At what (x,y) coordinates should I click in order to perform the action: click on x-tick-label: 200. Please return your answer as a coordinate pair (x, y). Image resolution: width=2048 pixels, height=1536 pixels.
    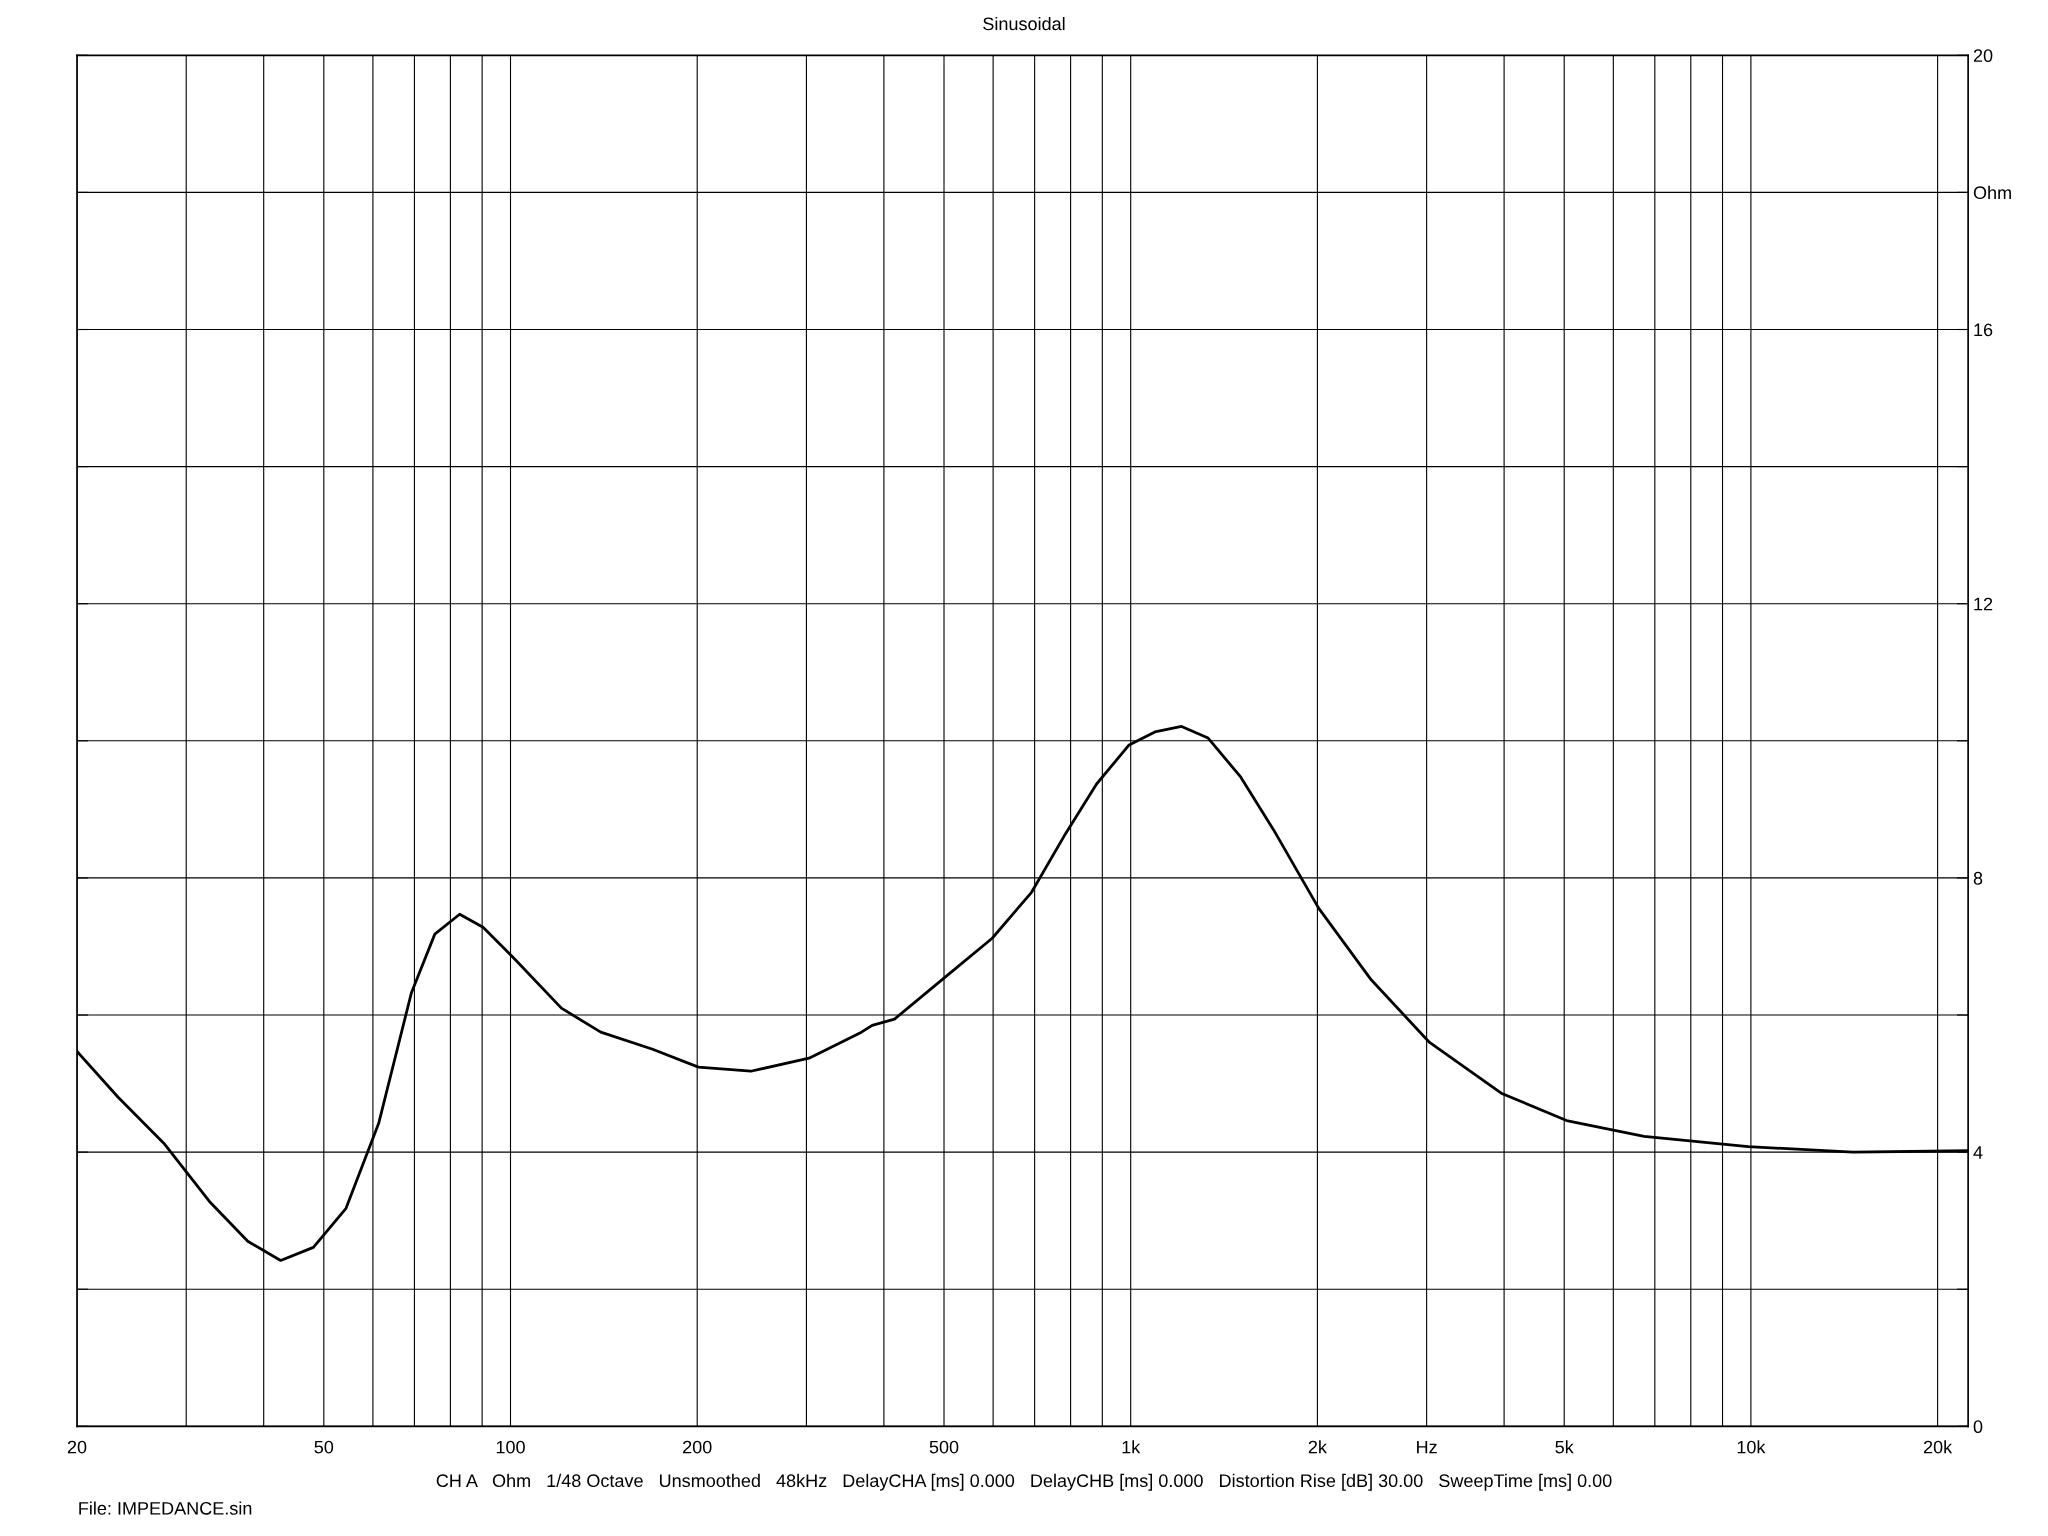
    Looking at the image, I should click on (697, 1447).